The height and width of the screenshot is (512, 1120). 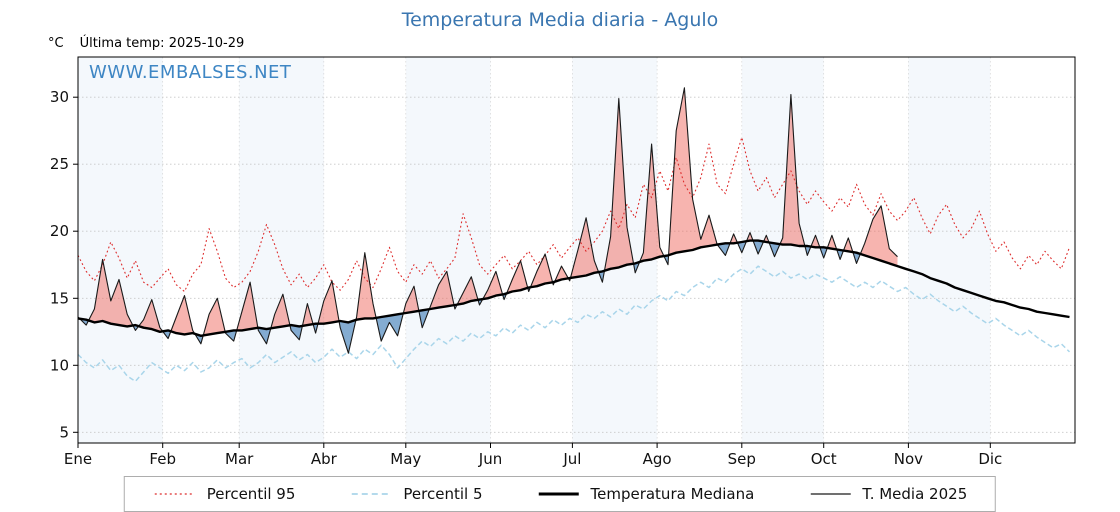 What do you see at coordinates (64, 432) in the screenshot?
I see `svg-text: 5` at bounding box center [64, 432].